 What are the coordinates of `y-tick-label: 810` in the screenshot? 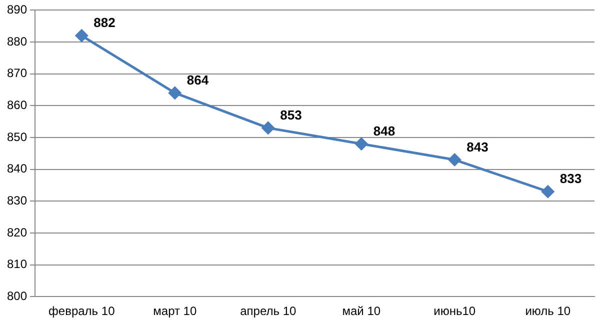 It's located at (17, 264).